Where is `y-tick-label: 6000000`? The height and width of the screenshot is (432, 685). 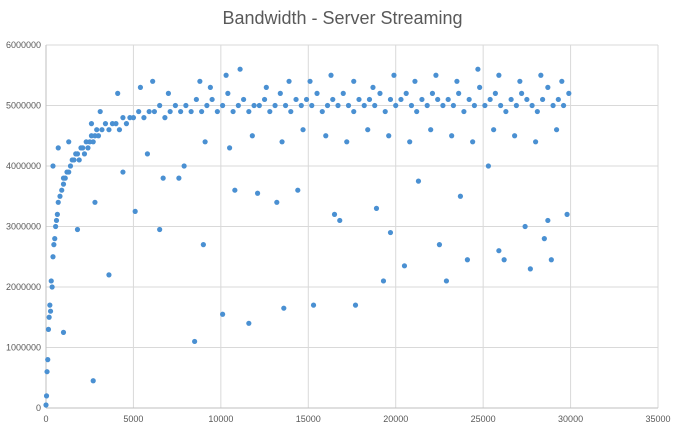
y-tick-label: 6000000 is located at coordinates (23, 45).